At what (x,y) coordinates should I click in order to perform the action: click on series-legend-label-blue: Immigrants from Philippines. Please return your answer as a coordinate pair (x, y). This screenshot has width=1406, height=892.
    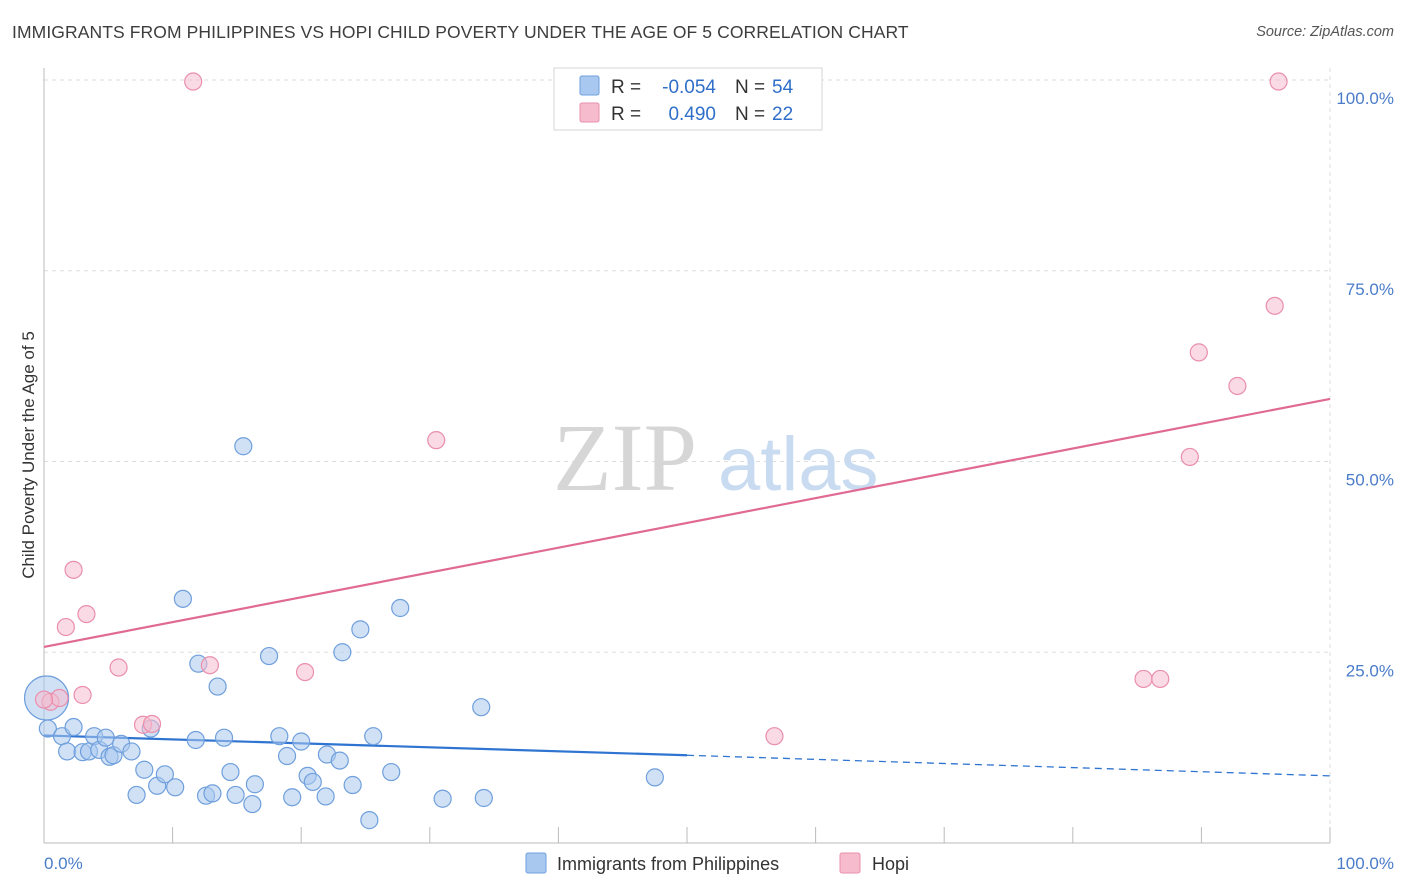
    Looking at the image, I should click on (668, 864).